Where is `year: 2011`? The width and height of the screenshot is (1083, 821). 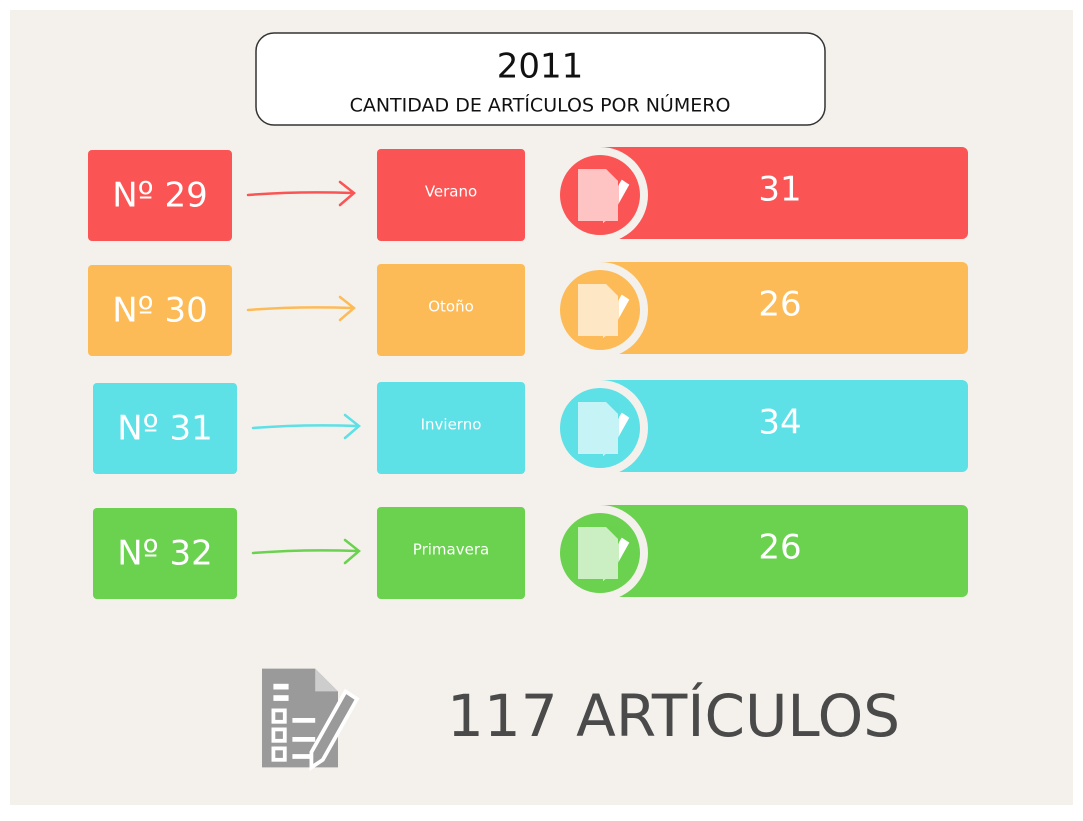
year: 2011 is located at coordinates (540, 67).